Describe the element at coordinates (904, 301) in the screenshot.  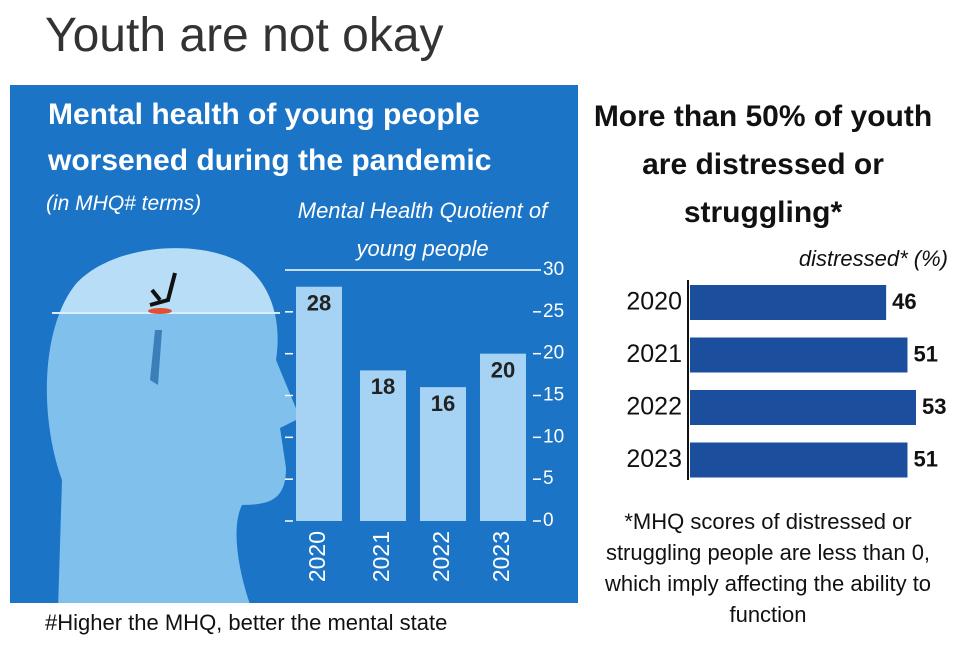
I see `value-label: 46` at that location.